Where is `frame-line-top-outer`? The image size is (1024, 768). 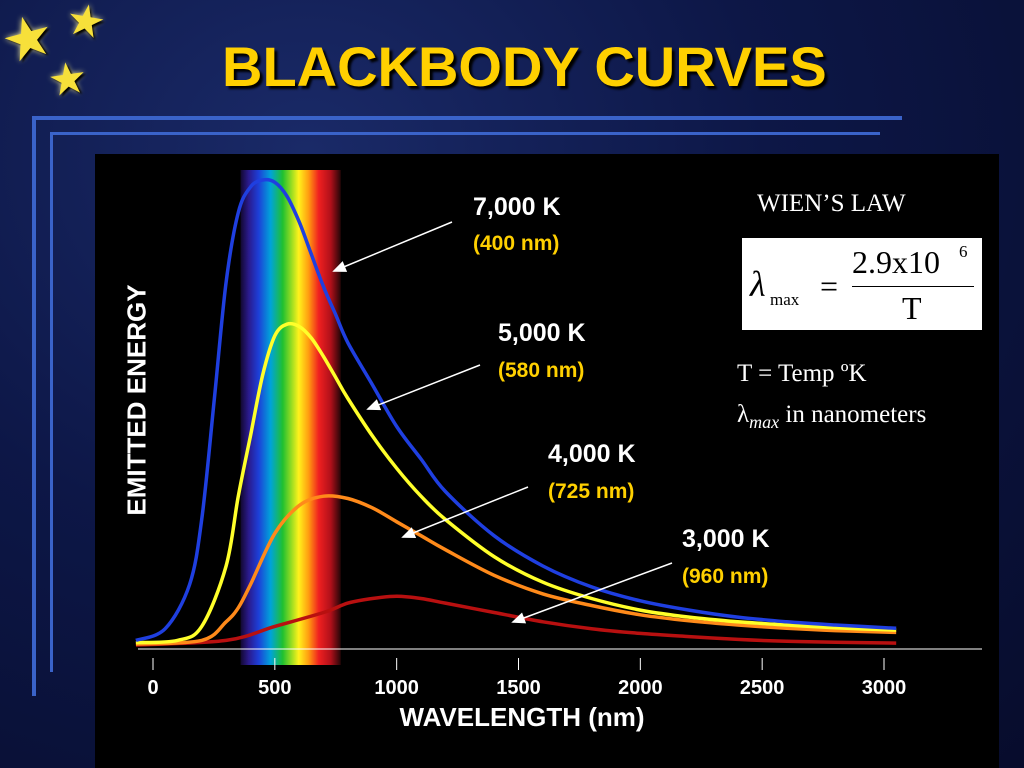 frame-line-top-outer is located at coordinates (467, 118).